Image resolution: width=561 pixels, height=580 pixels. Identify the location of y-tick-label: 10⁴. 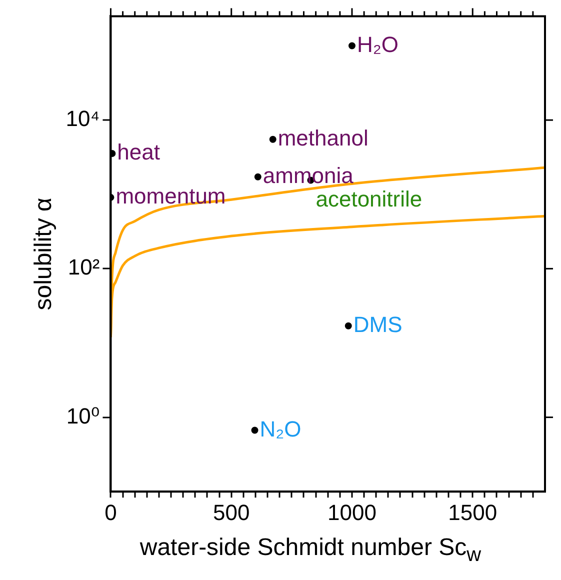
(83, 119).